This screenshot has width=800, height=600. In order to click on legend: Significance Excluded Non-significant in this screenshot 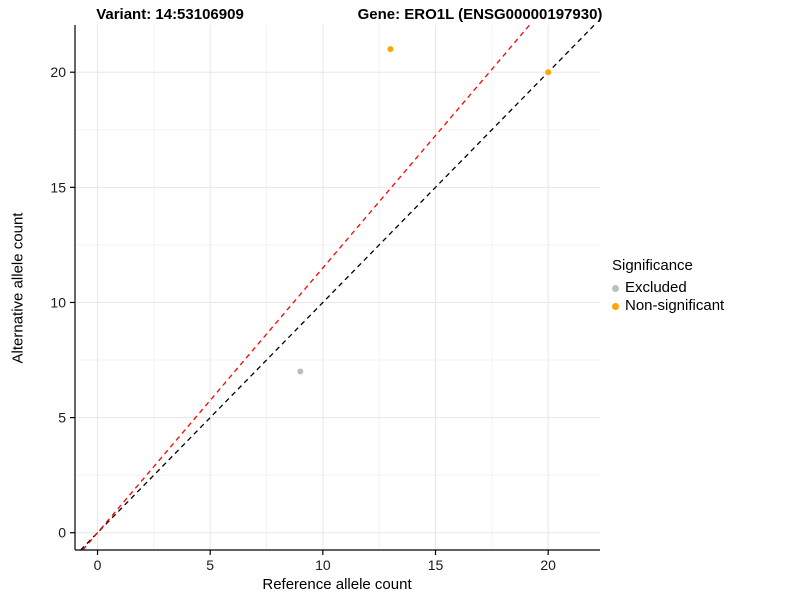, I will do `click(668, 286)`.